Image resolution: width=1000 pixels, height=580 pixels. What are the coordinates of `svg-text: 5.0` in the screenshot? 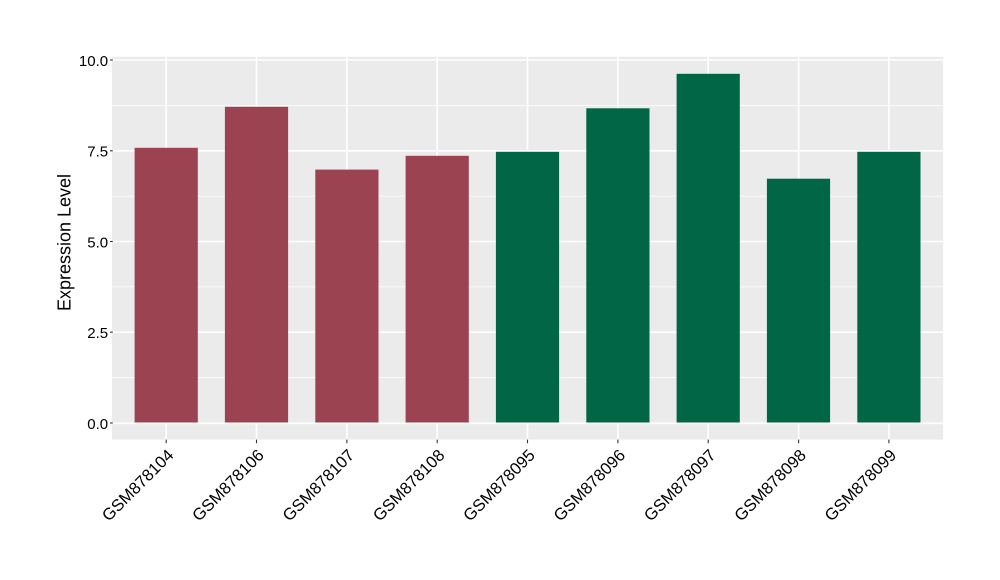 It's located at (97, 242).